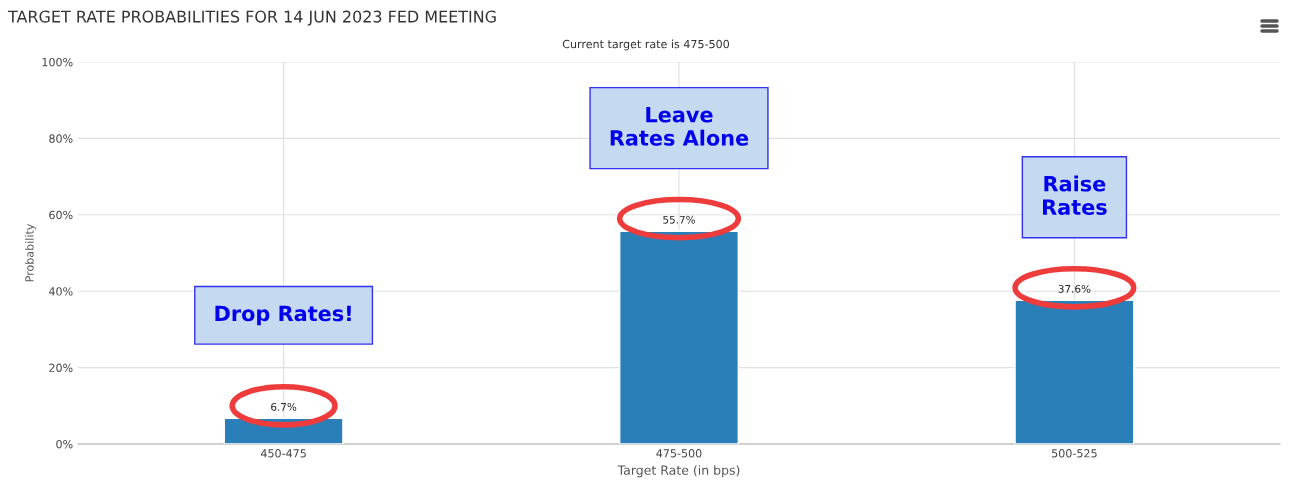  What do you see at coordinates (61, 138) in the screenshot?
I see `y-tick-label: 80%` at bounding box center [61, 138].